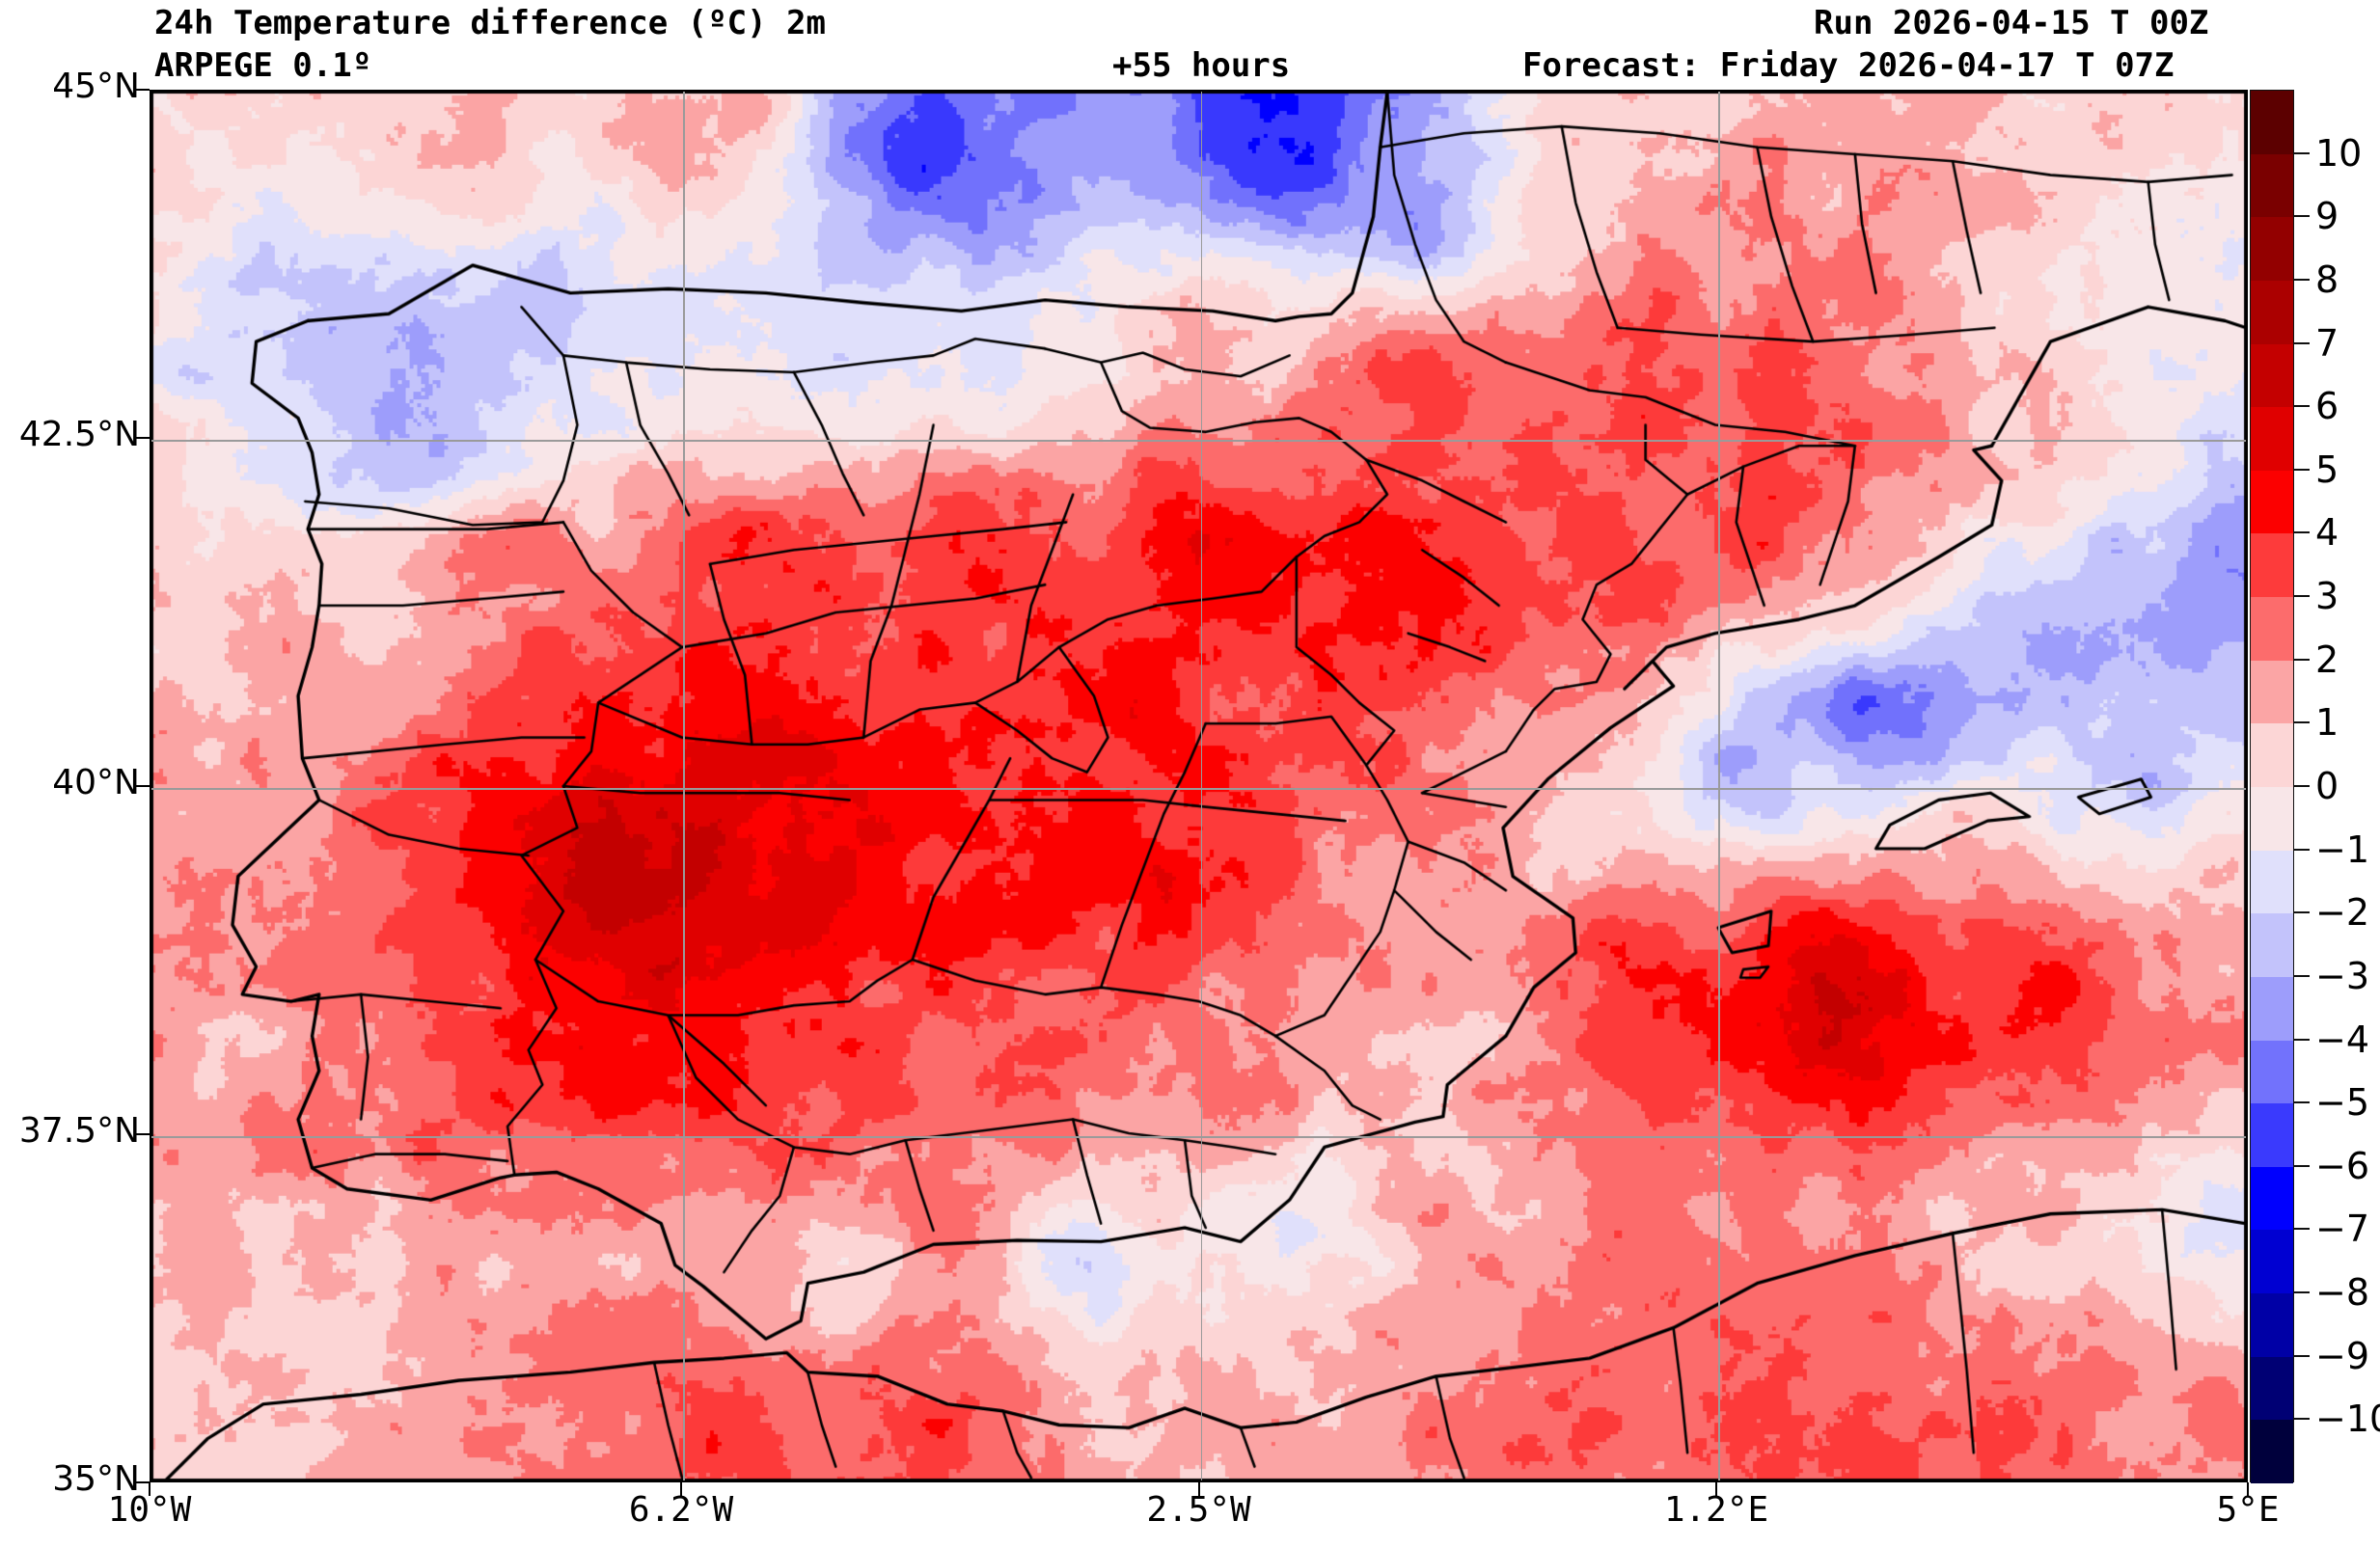 Image resolution: width=2380 pixels, height=1548 pixels. Describe the element at coordinates (79, 1131) in the screenshot. I see `ytick-label: 37.5°N` at that location.